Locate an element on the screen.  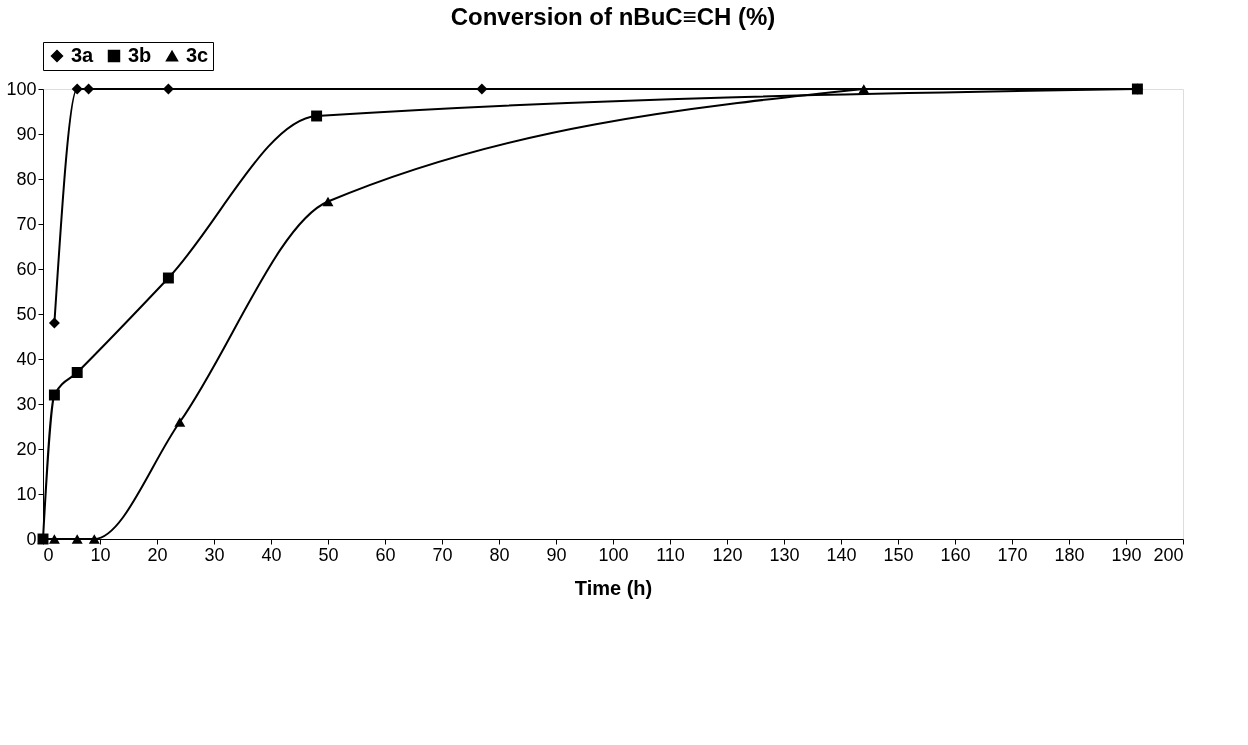
x-tick-label: 20 is located at coordinates (157, 554).